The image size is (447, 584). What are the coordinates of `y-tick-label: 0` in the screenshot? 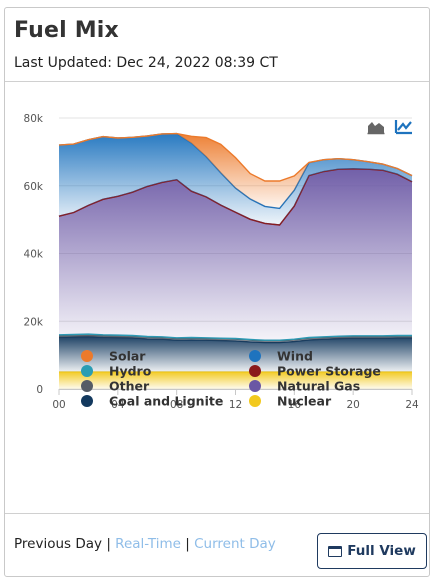 It's located at (39, 390).